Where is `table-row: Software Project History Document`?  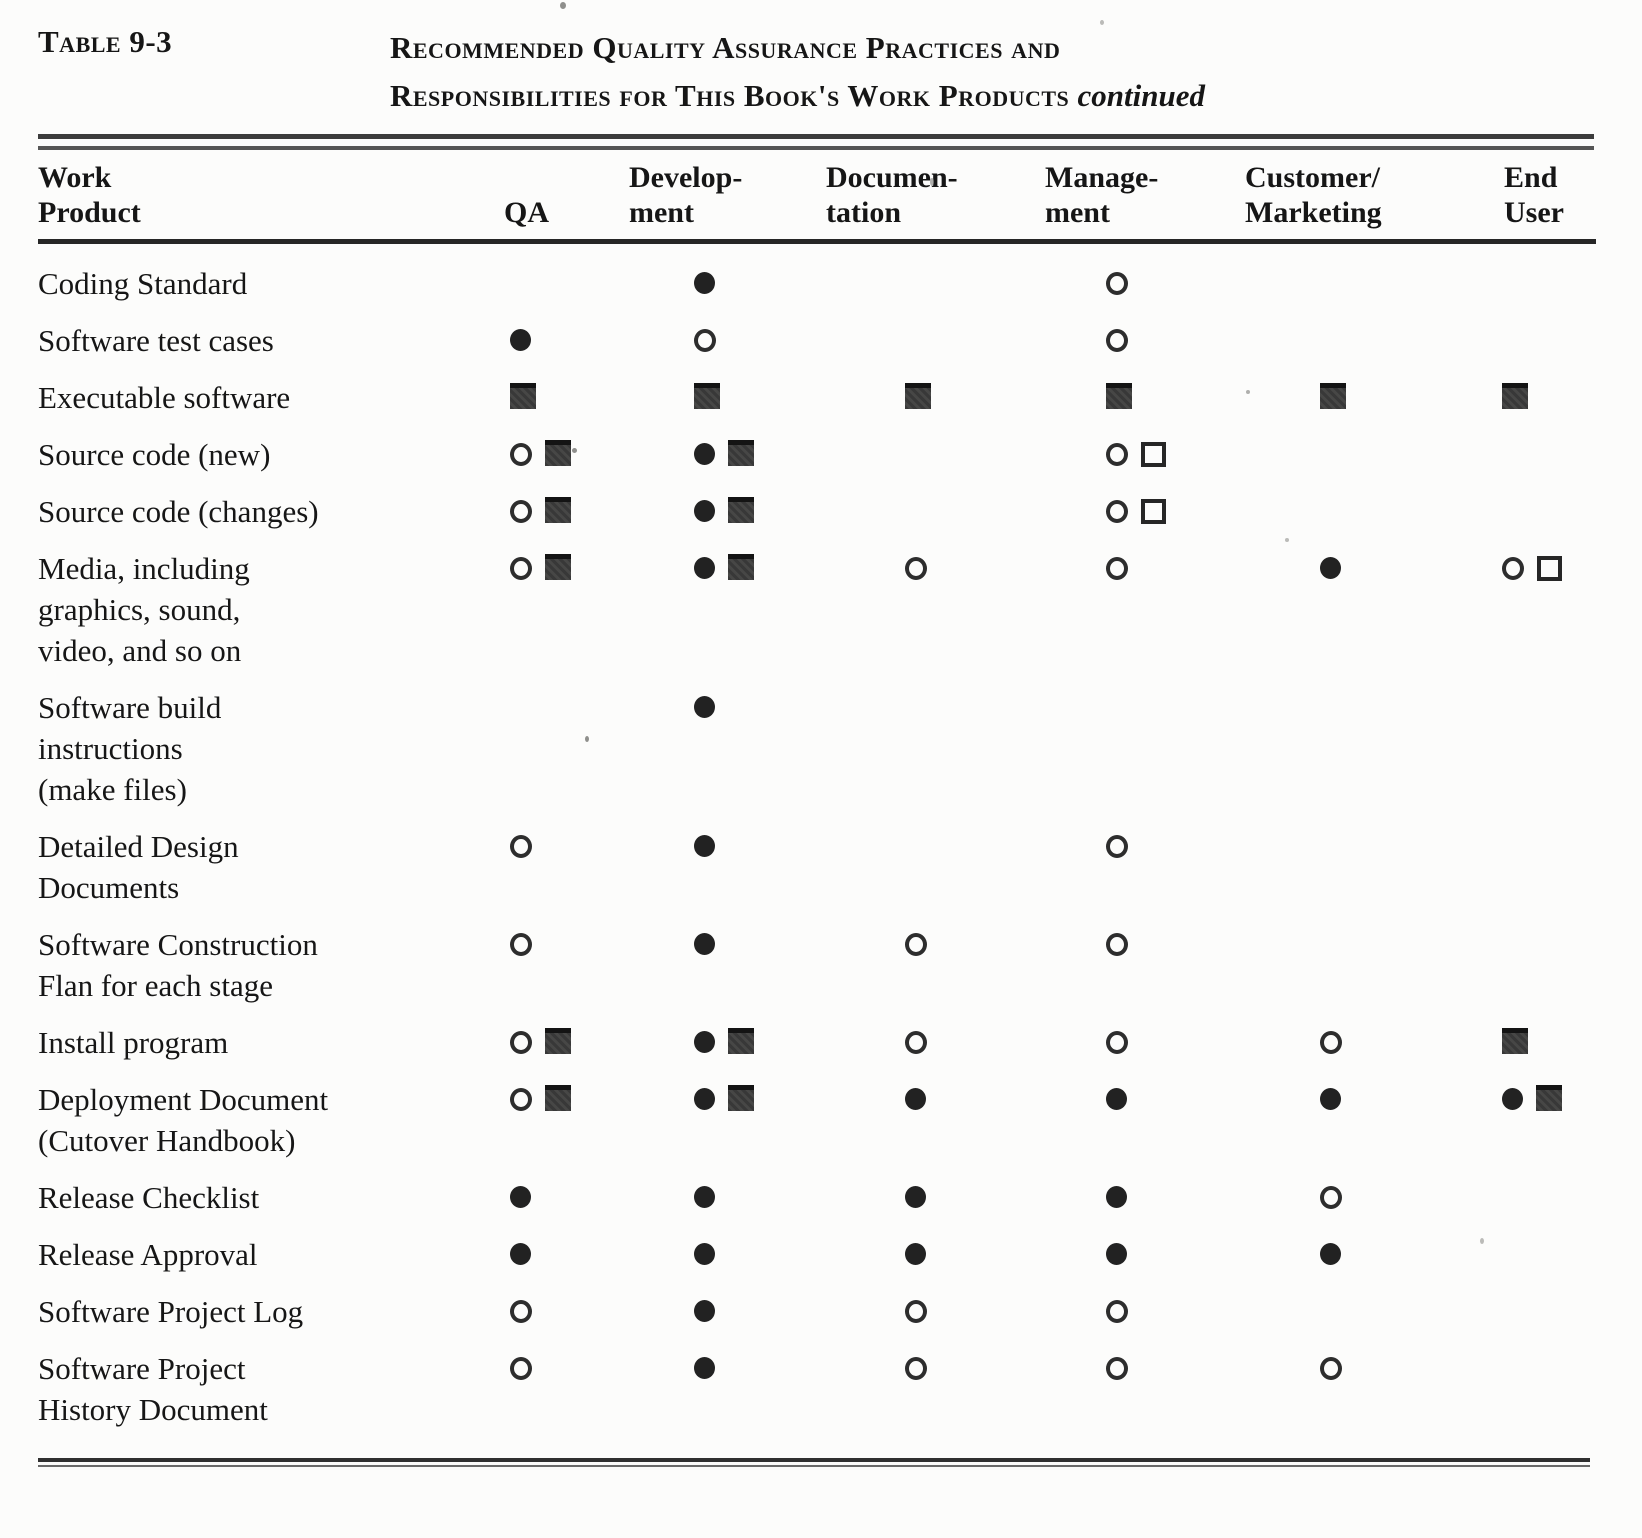
table-row: Software Project History Document is located at coordinates (817, 1397).